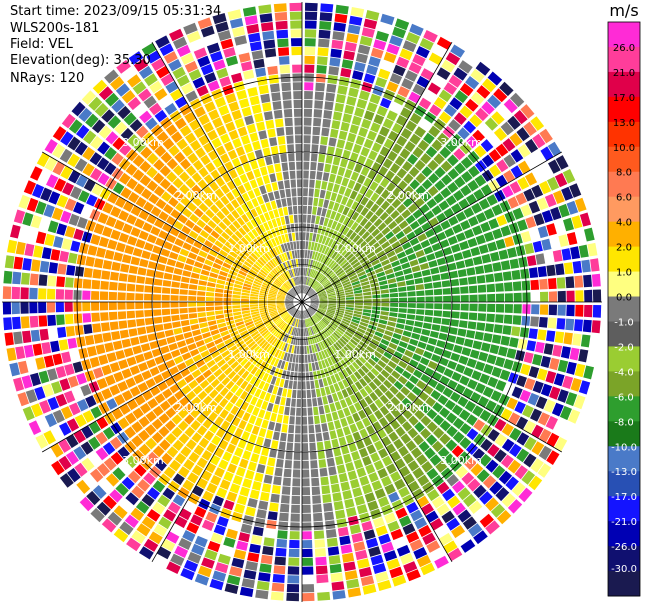  What do you see at coordinates (624, 509) in the screenshot?
I see `colorbar-segment` at bounding box center [624, 509].